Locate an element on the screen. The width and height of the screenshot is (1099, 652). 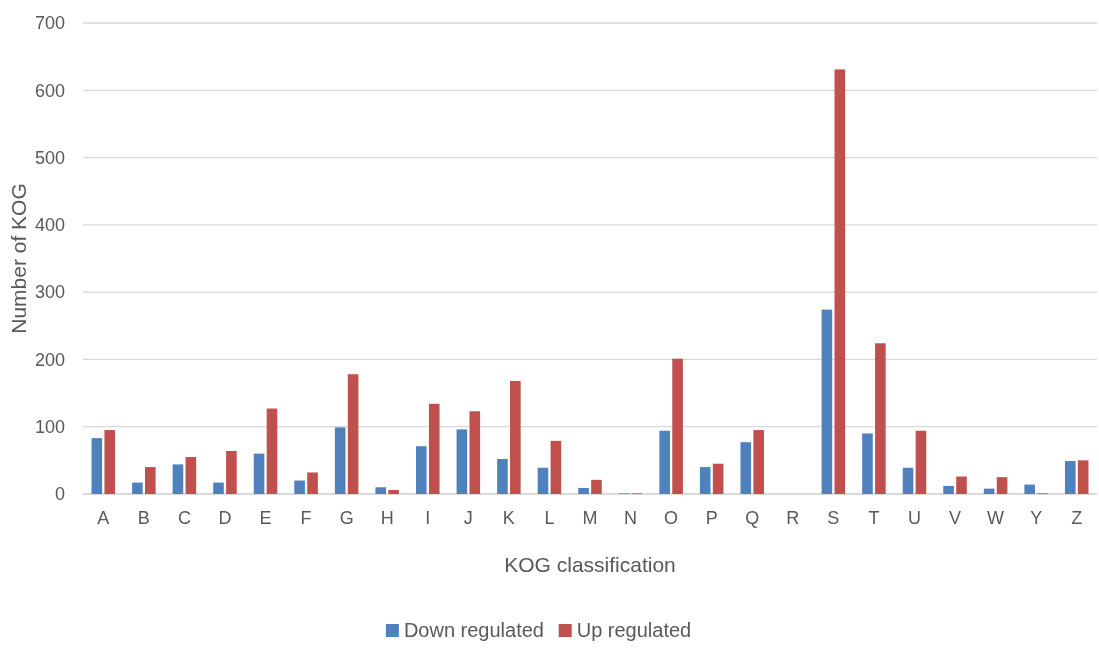
y-axis-title: Number of KOG is located at coordinates (18, 258).